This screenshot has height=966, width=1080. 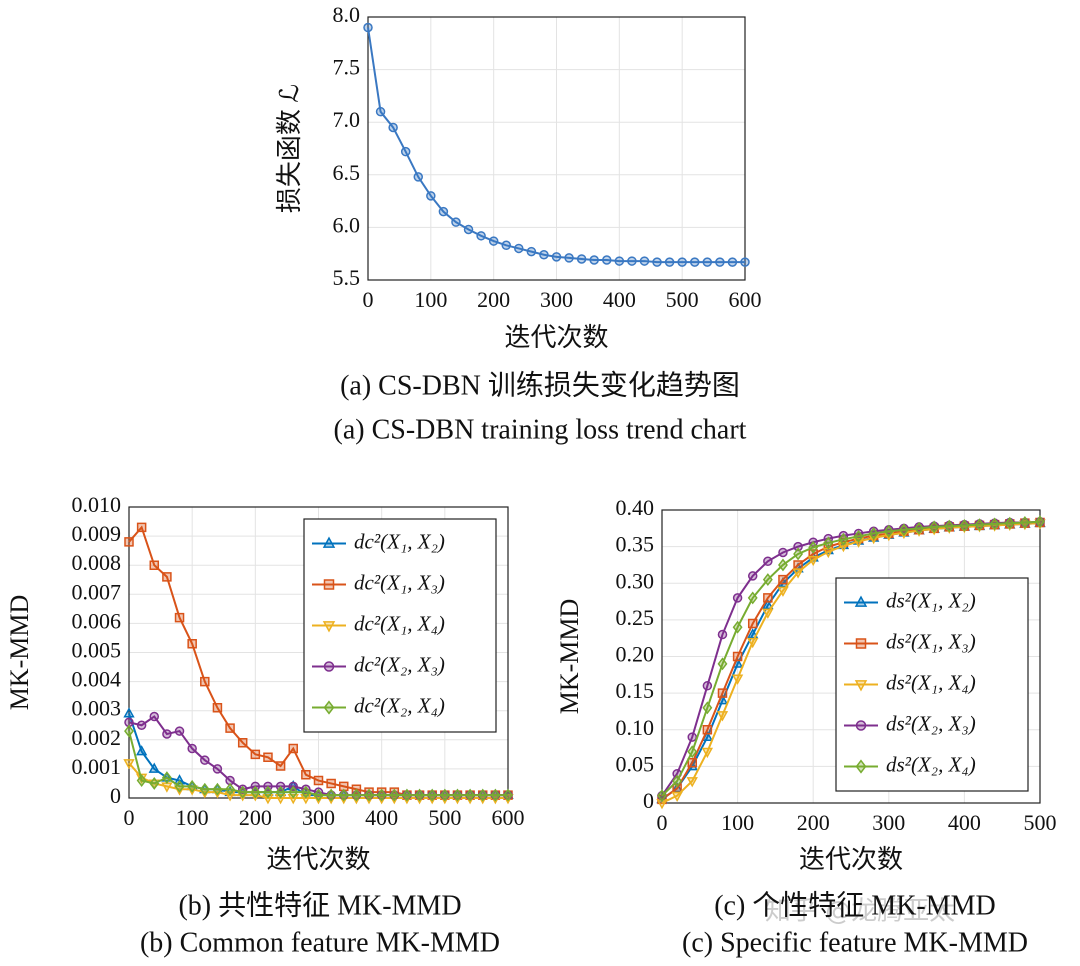 What do you see at coordinates (320, 942) in the screenshot?
I see `caption: (b) Common feature MK-MMD` at bounding box center [320, 942].